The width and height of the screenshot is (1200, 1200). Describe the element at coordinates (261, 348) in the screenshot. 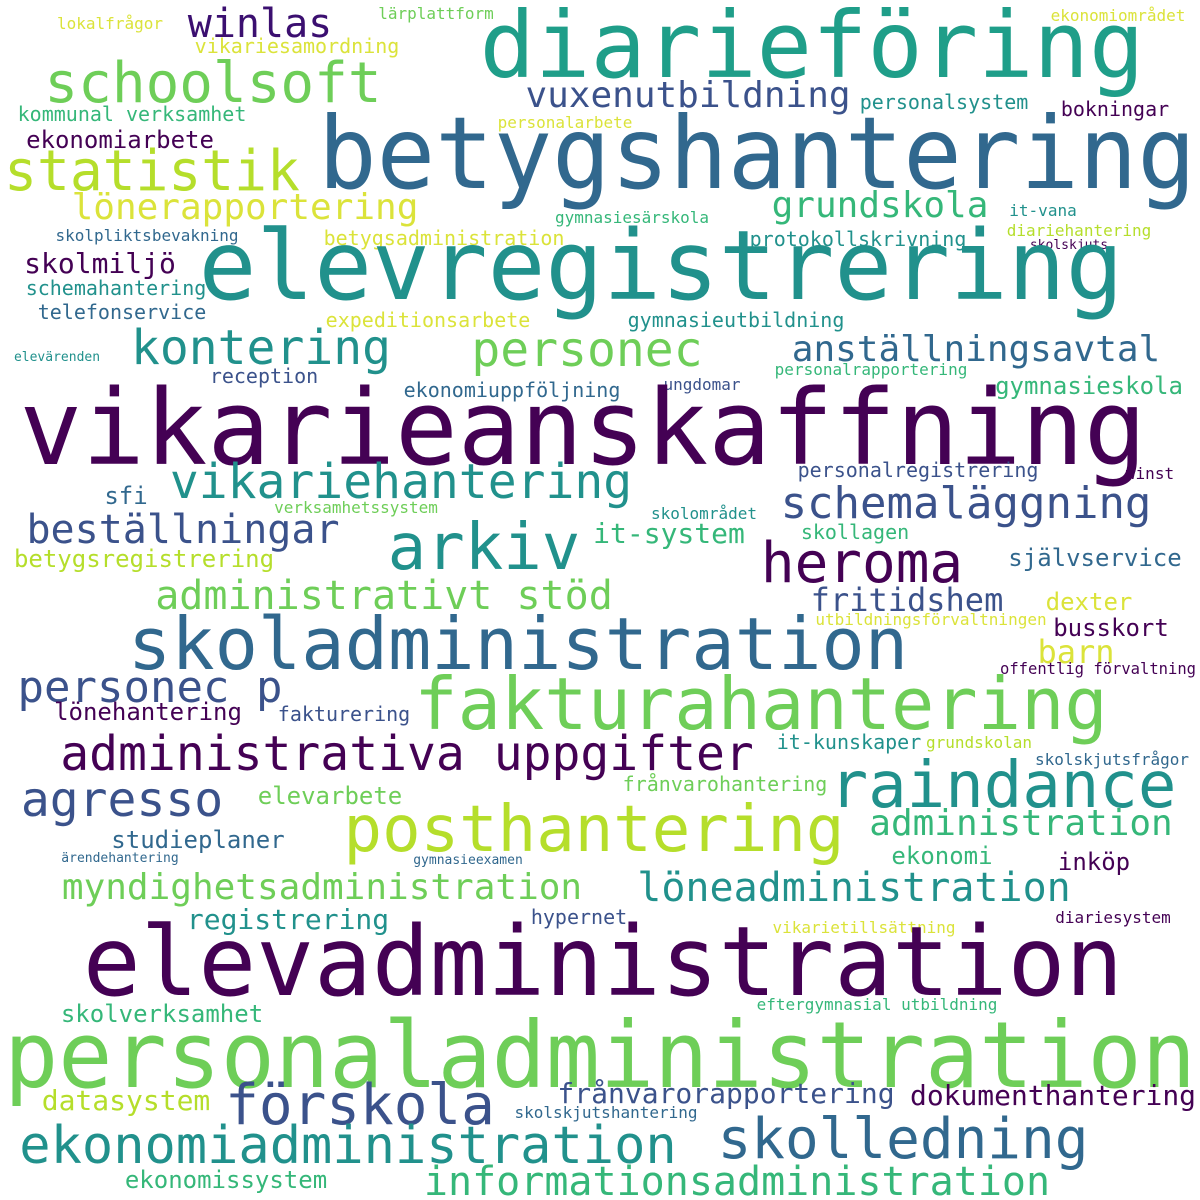

I see `word-kontering: kontering` at that location.